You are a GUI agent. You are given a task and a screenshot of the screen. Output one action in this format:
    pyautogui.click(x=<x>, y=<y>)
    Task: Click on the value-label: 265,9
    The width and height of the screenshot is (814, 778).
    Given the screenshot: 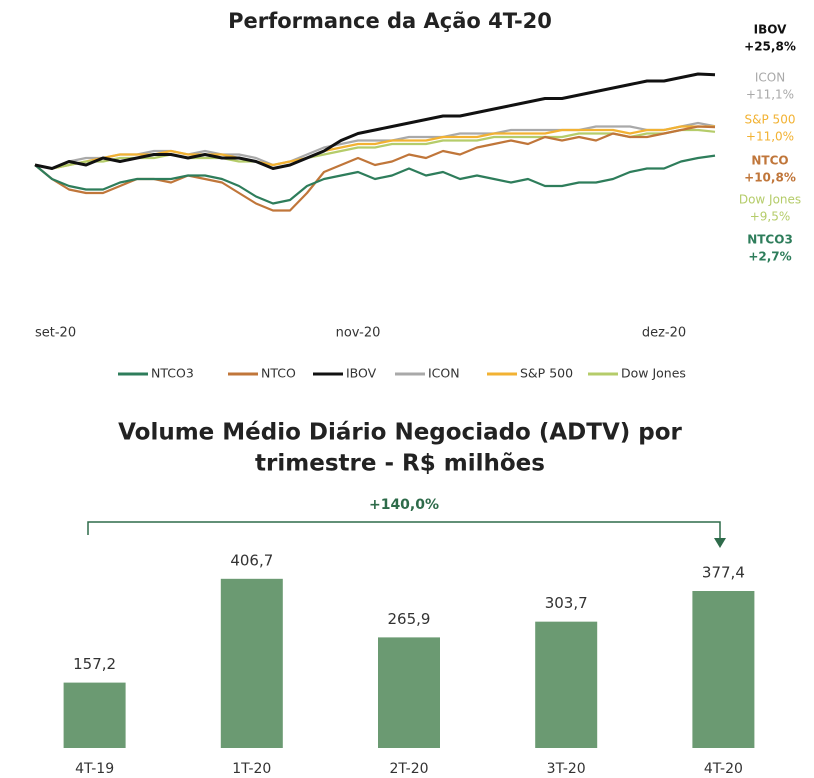 What is the action you would take?
    pyautogui.click(x=409, y=619)
    